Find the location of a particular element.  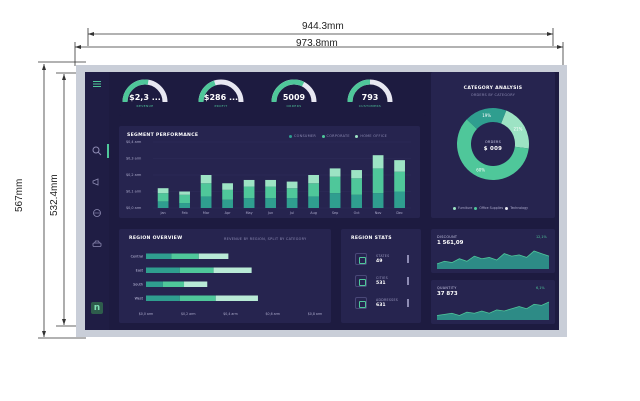

donut-slice-label: 60% is located at coordinates (480, 170).